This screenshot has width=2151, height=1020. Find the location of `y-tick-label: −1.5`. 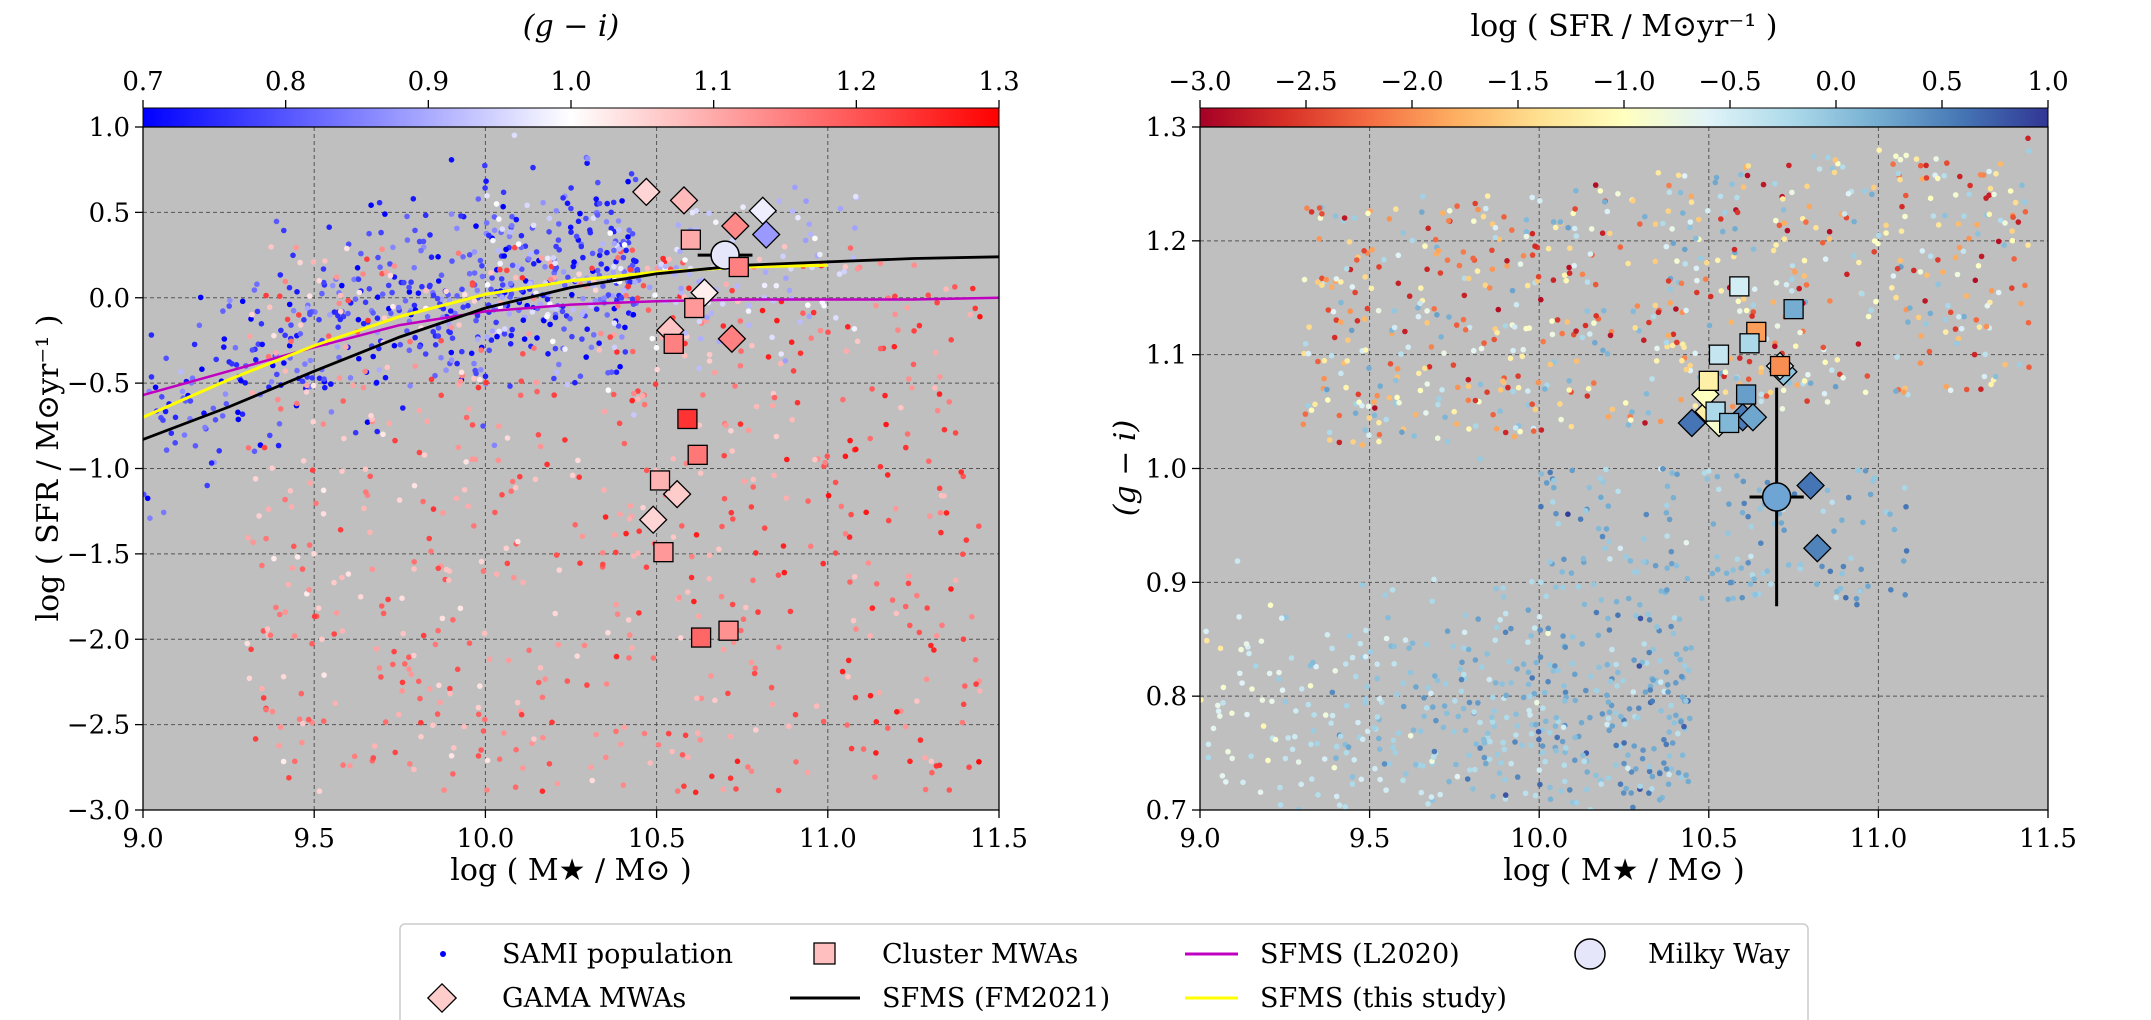

y-tick-label: −1.5 is located at coordinates (98, 555).